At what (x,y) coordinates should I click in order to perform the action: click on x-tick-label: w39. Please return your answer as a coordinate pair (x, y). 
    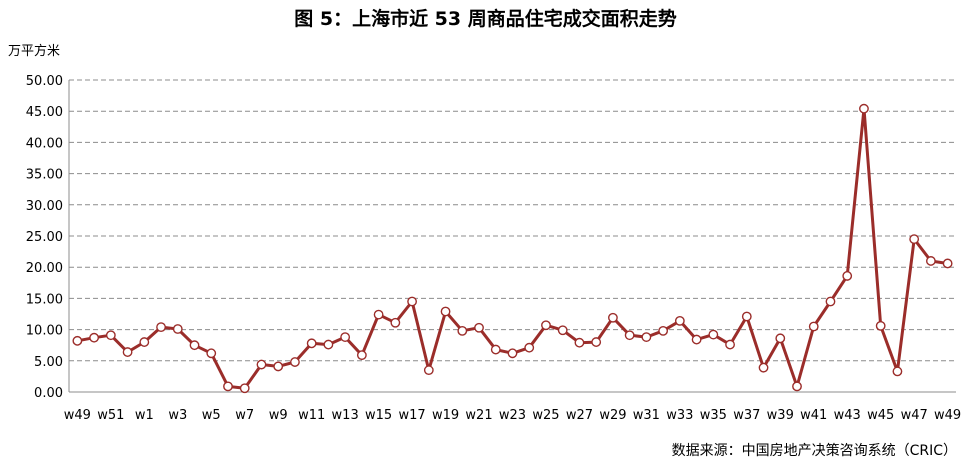
    Looking at the image, I should click on (780, 415).